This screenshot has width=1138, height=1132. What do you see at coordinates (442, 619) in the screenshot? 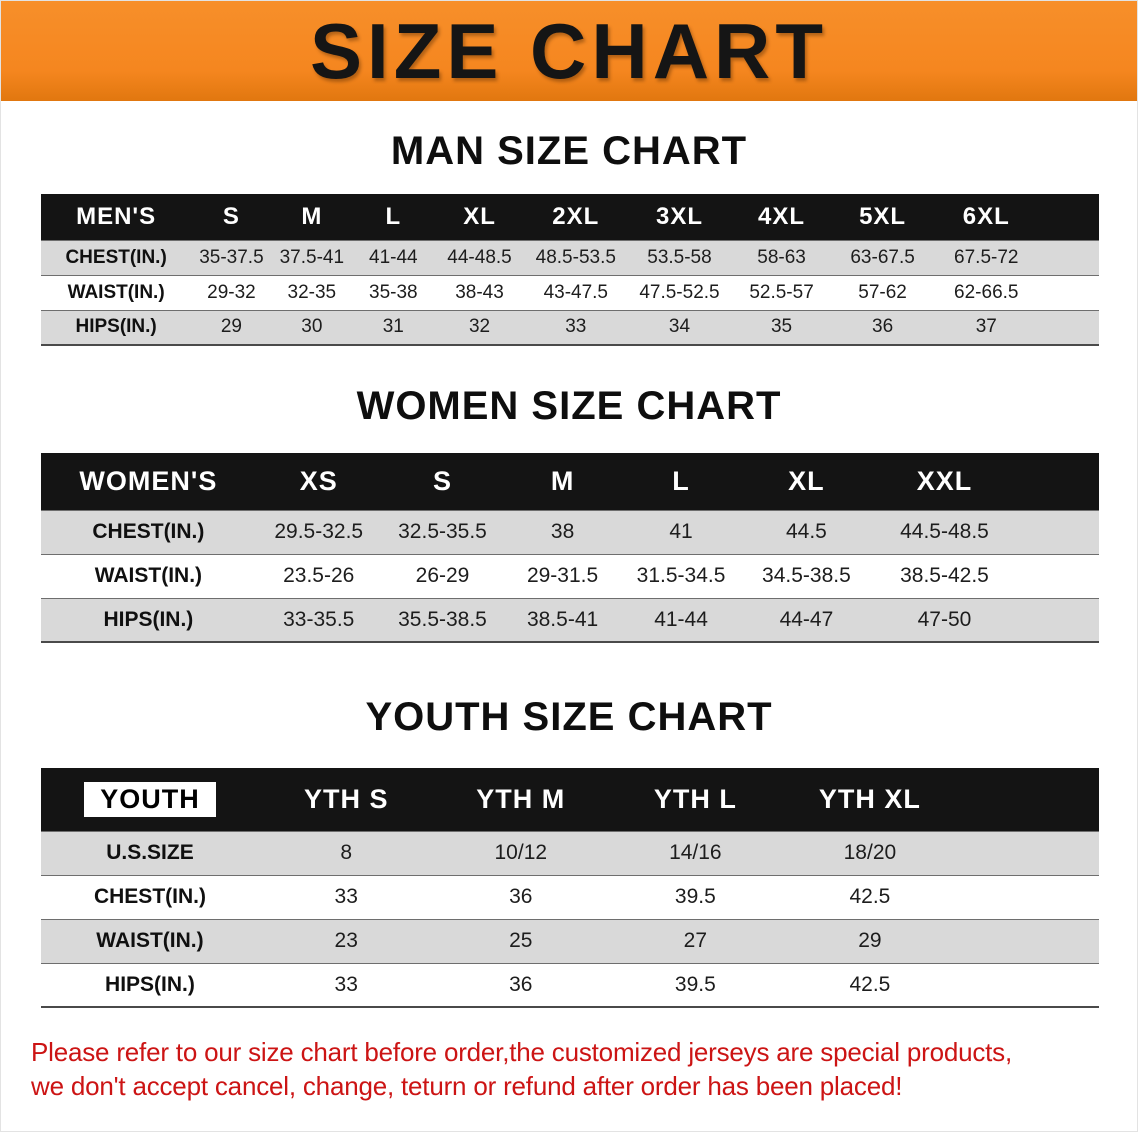
I see `size-cell: 35.5-38.5` at bounding box center [442, 619].